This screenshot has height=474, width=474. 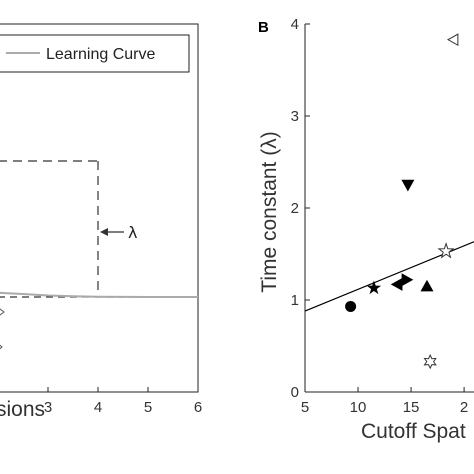 I want to click on panel-b-y-ticks: 0 1 2 3 4, so click(x=300, y=208).